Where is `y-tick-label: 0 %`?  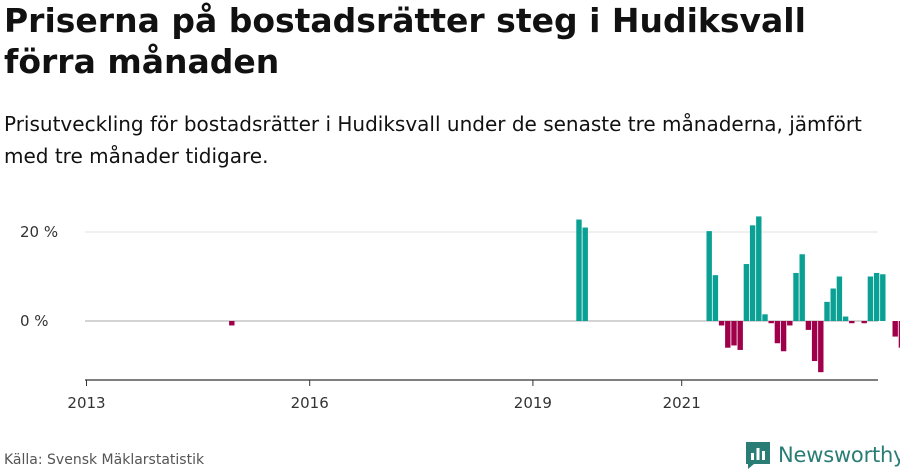 y-tick-label: 0 % is located at coordinates (34, 321).